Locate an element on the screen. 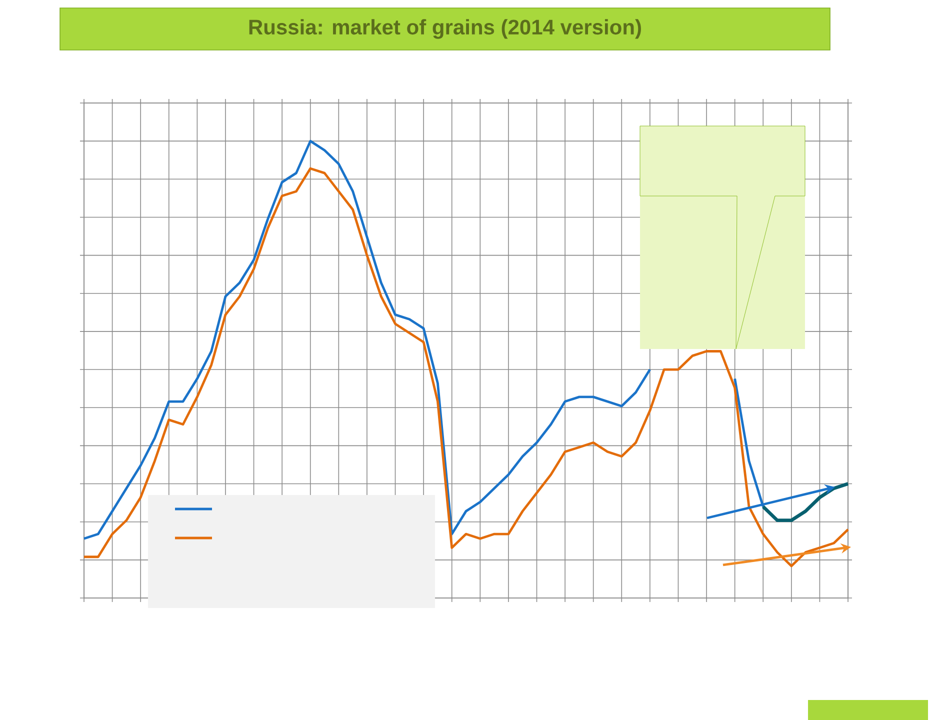 Image resolution: width=946 pixels, height=720 pixels. chart-title: Russia: market of grains (2014 version) is located at coordinates (445, 29).